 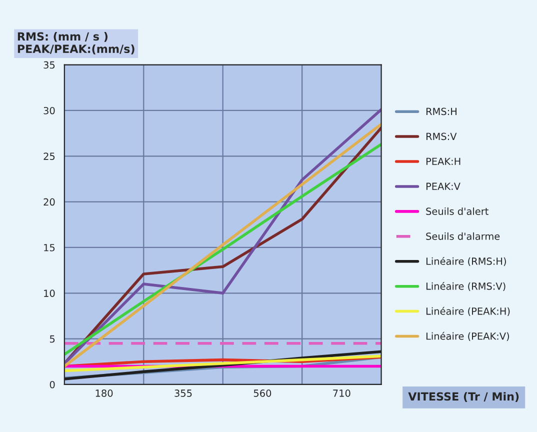 I want to click on x-tick-label: 710, so click(x=341, y=393).